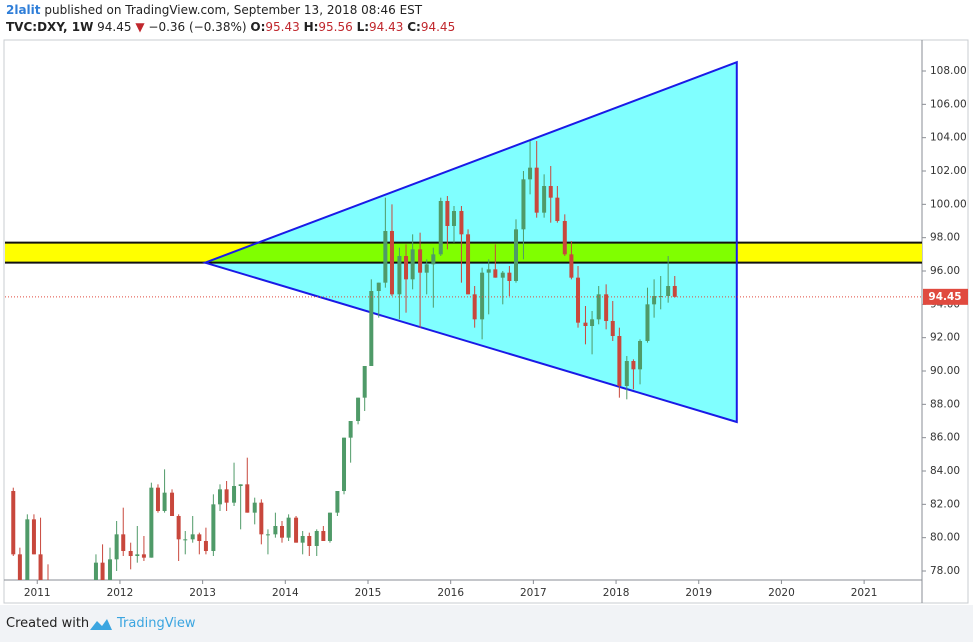  What do you see at coordinates (202, 593) in the screenshot?
I see `x-tick-label: 2013` at bounding box center [202, 593].